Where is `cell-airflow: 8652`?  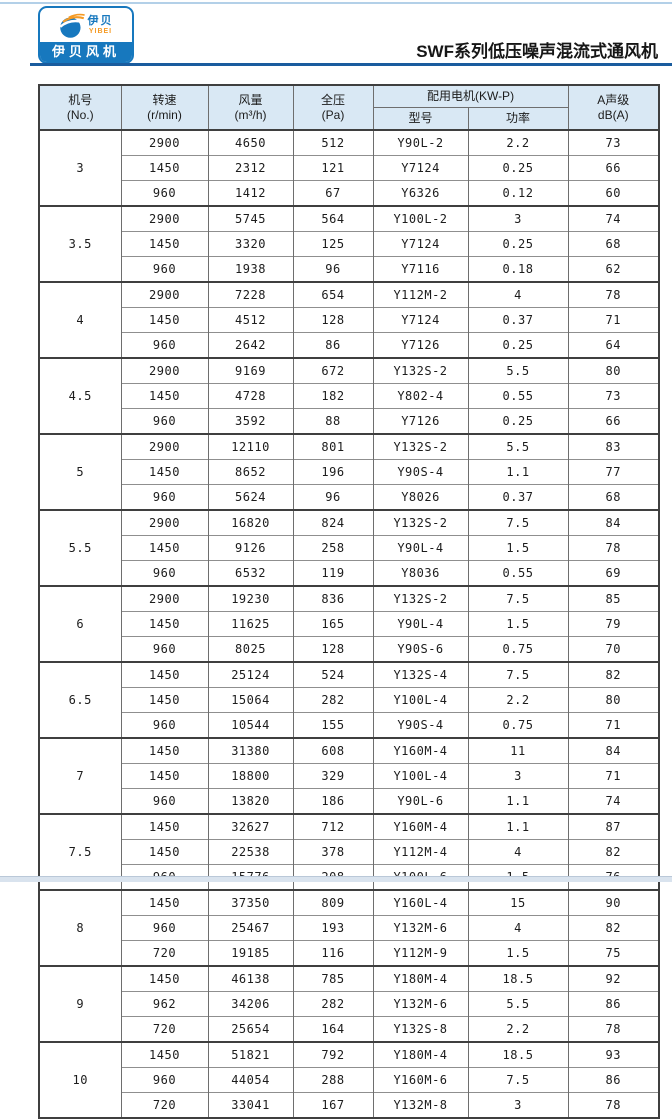 cell-airflow: 8652 is located at coordinates (250, 472).